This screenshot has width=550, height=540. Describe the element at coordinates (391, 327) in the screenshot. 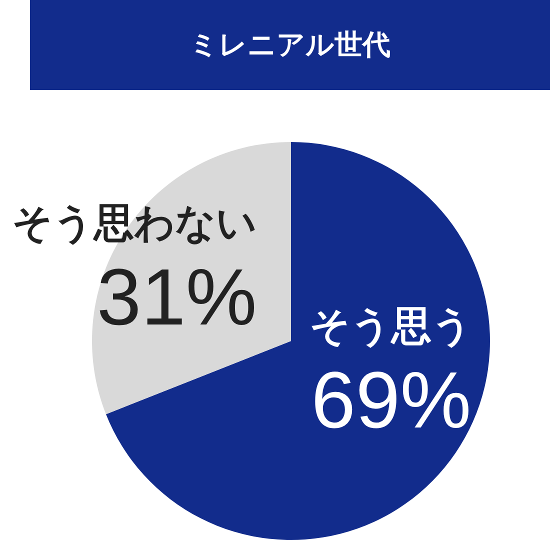

I see `slice-label: そう思う` at that location.